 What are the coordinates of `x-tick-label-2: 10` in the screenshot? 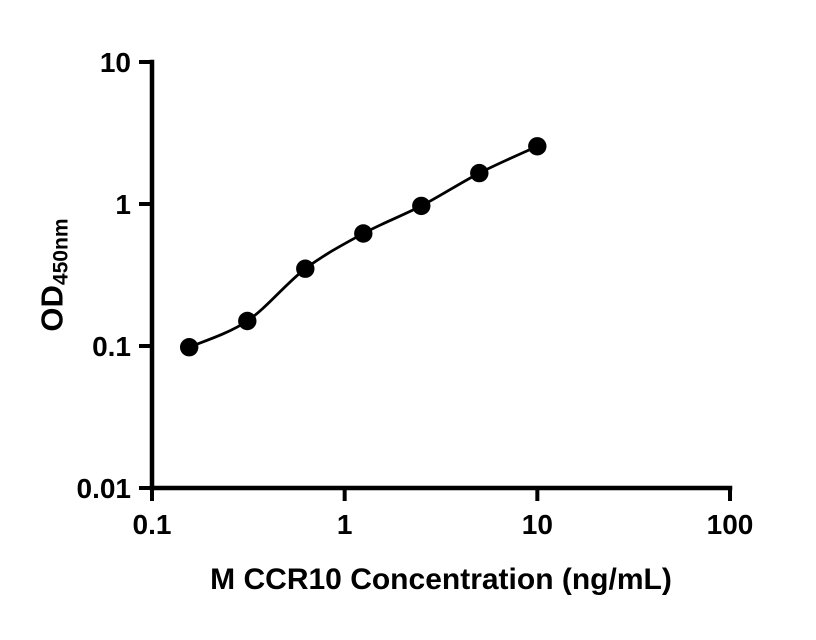 It's located at (537, 524).